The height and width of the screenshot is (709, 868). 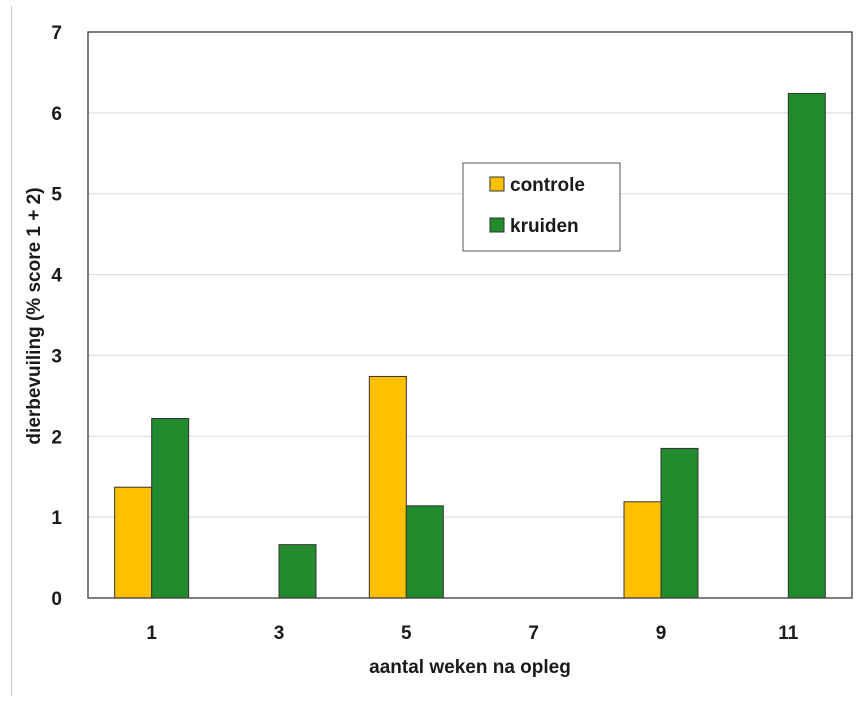 What do you see at coordinates (497, 184) in the screenshot?
I see `legend-swatch-controle` at bounding box center [497, 184].